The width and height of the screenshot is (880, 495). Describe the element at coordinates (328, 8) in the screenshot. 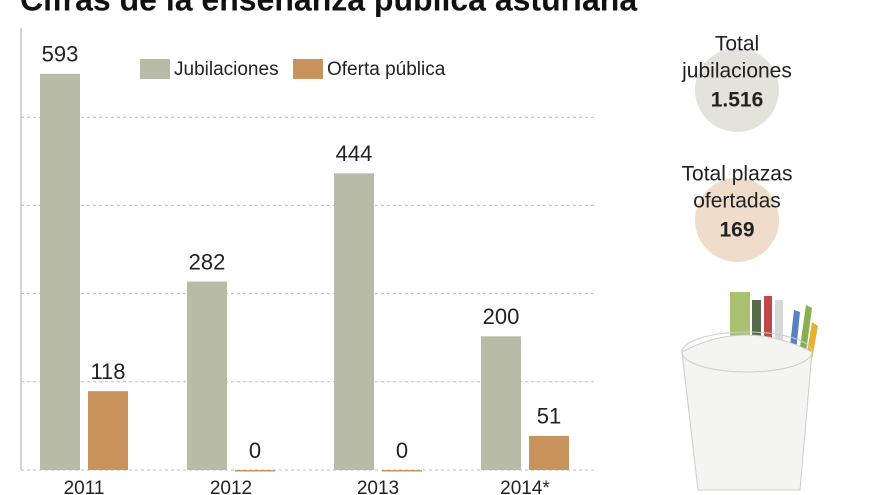

I see `chart-title: Cifras de la enseñanza pública asturiana` at that location.